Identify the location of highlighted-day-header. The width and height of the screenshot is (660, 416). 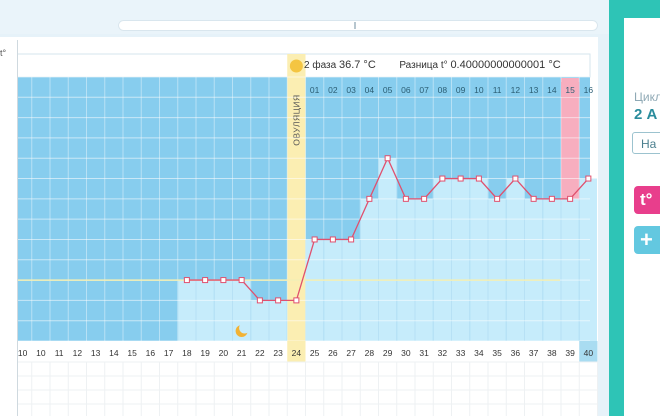
(570, 89).